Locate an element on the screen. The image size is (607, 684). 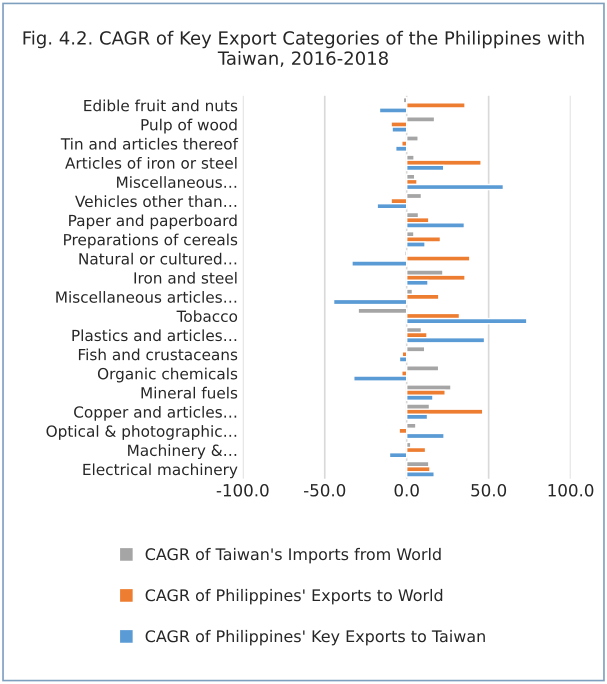
y-tick-label: Paper and paperboard is located at coordinates (153, 222).